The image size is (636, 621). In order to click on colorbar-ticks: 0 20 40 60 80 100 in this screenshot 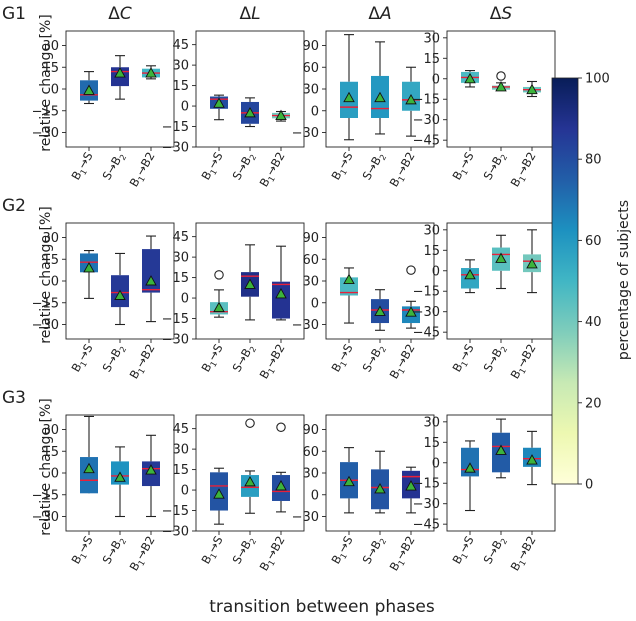, I will do `click(594, 282)`.